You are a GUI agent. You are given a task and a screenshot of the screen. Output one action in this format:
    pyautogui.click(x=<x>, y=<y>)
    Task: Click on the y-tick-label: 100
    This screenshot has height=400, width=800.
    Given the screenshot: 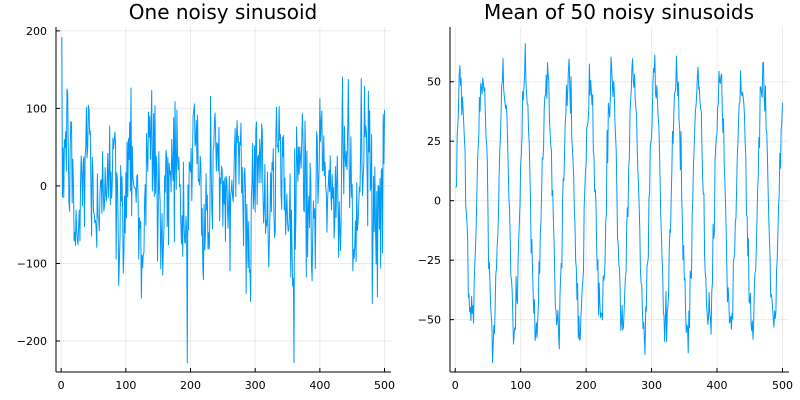 What is the action you would take?
    pyautogui.click(x=36, y=108)
    